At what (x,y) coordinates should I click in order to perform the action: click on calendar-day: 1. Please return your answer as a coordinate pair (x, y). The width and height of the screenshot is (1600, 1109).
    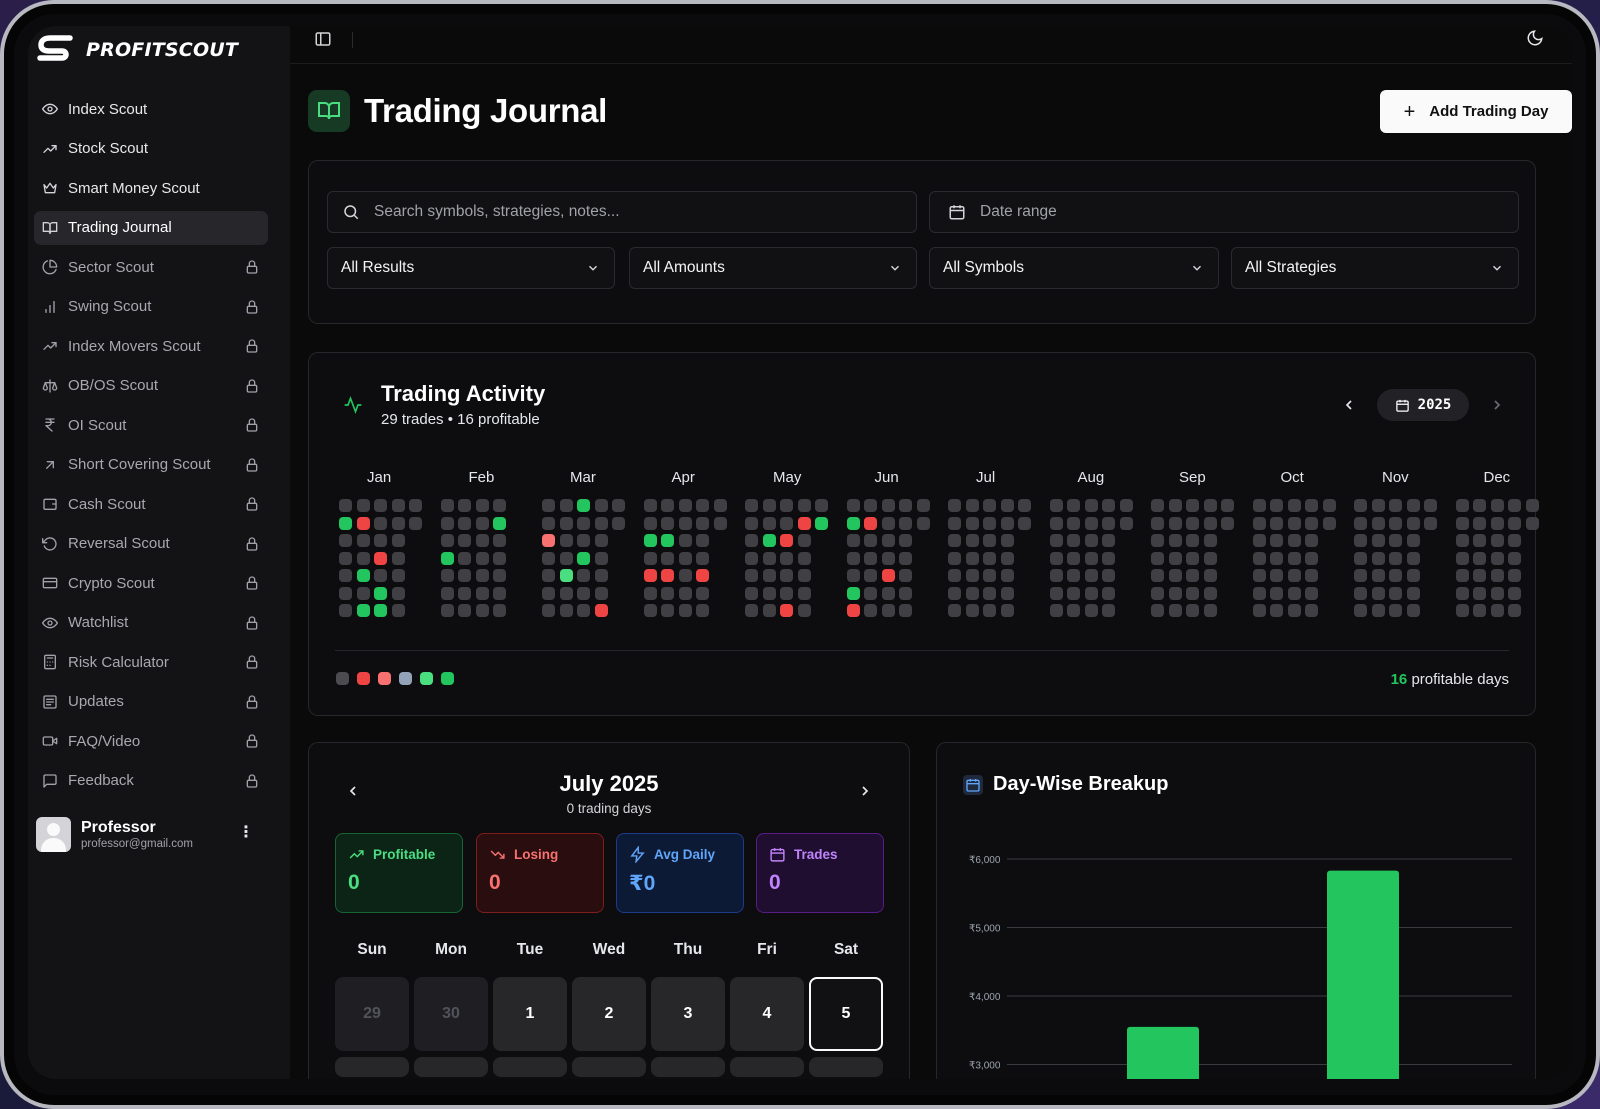
    Looking at the image, I should click on (530, 1014).